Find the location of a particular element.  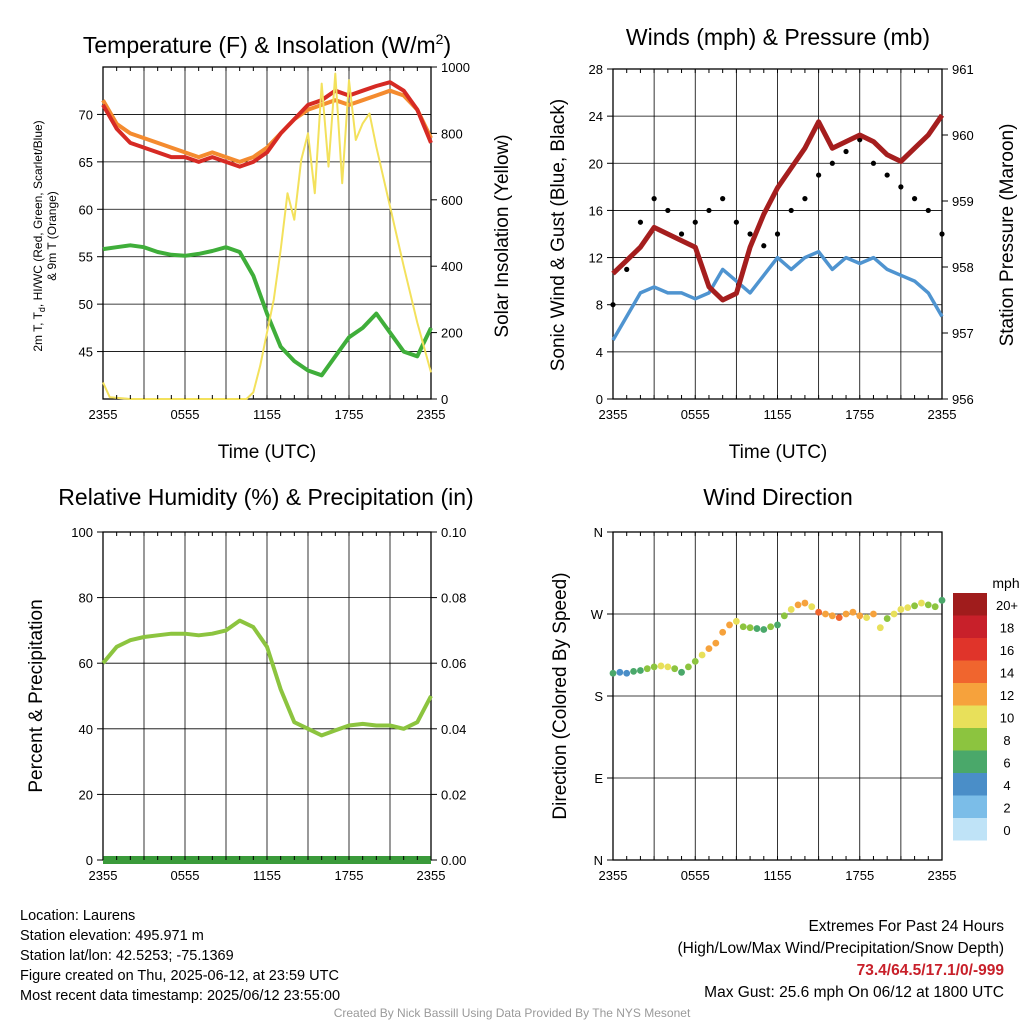

wind-title: Winds (mph) & Pressure (mb) is located at coordinates (778, 37).